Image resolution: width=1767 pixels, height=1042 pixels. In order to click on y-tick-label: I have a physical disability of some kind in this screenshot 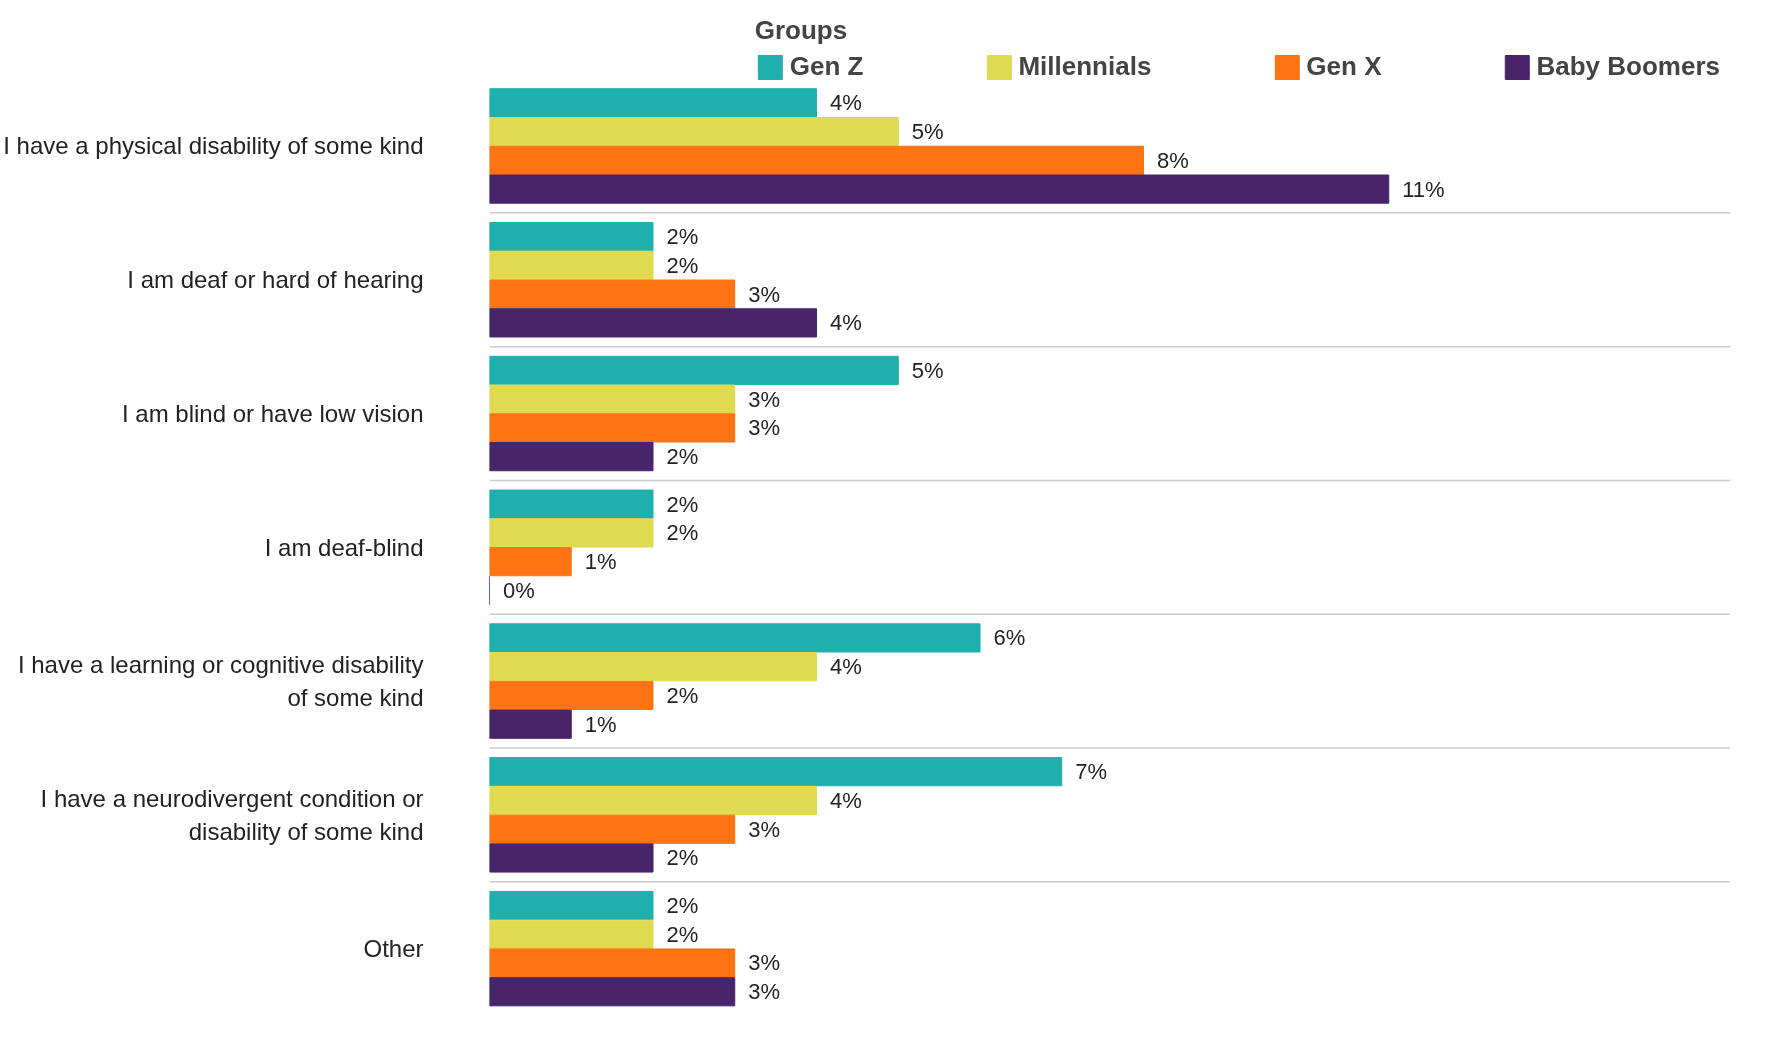, I will do `click(213, 146)`.